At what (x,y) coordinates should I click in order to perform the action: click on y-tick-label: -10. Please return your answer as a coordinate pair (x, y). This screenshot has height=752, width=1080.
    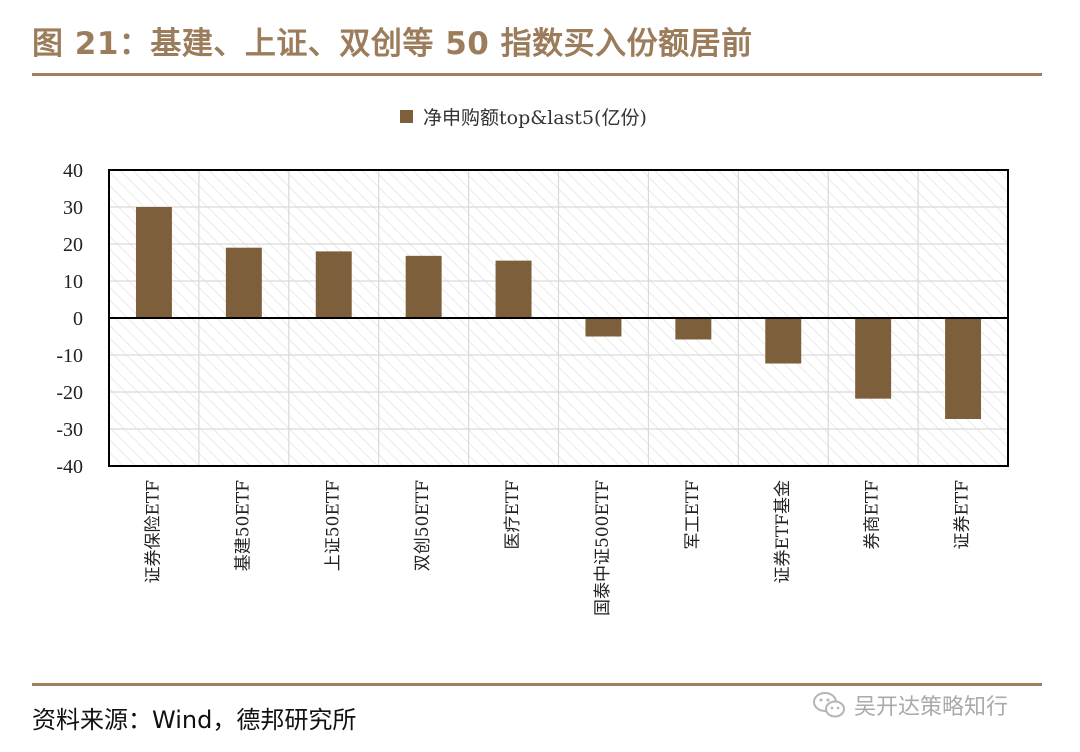
    Looking at the image, I should click on (69, 356).